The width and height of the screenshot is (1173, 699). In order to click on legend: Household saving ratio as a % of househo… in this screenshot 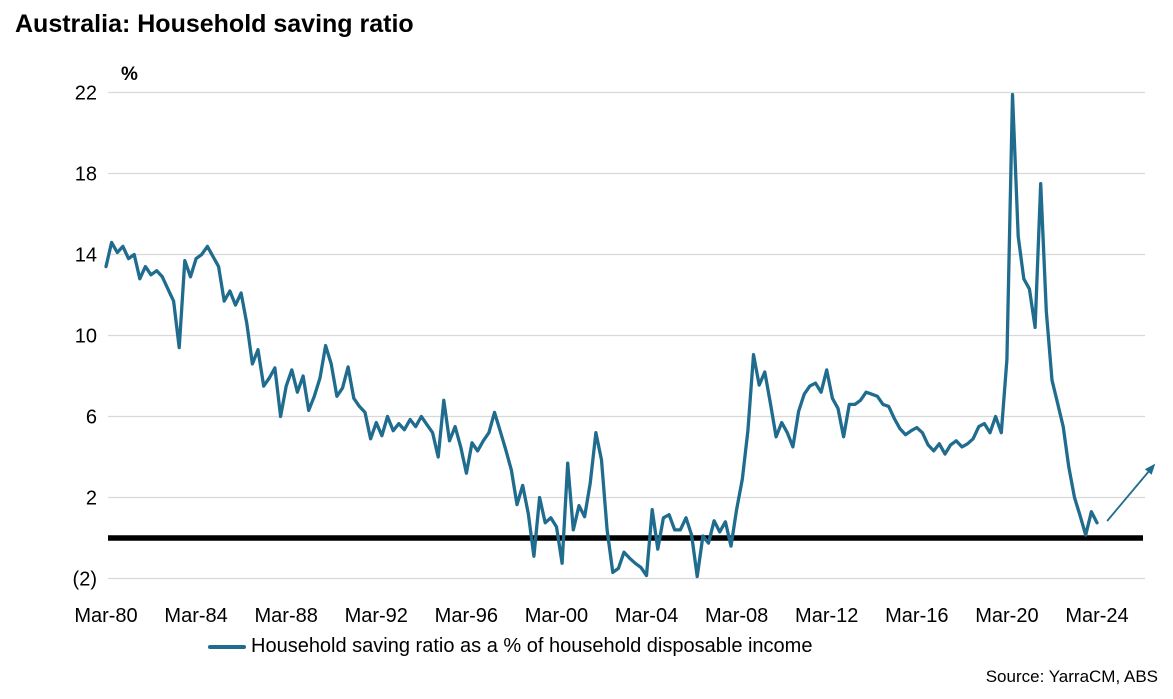, I will do `click(510, 646)`.